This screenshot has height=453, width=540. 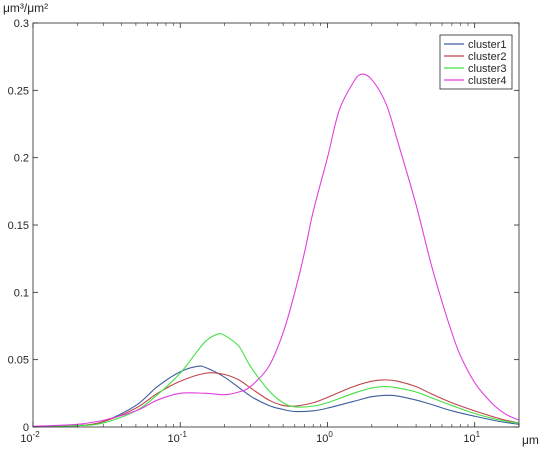 What do you see at coordinates (487, 57) in the screenshot?
I see `legend-label-cluster2: cluster2` at bounding box center [487, 57].